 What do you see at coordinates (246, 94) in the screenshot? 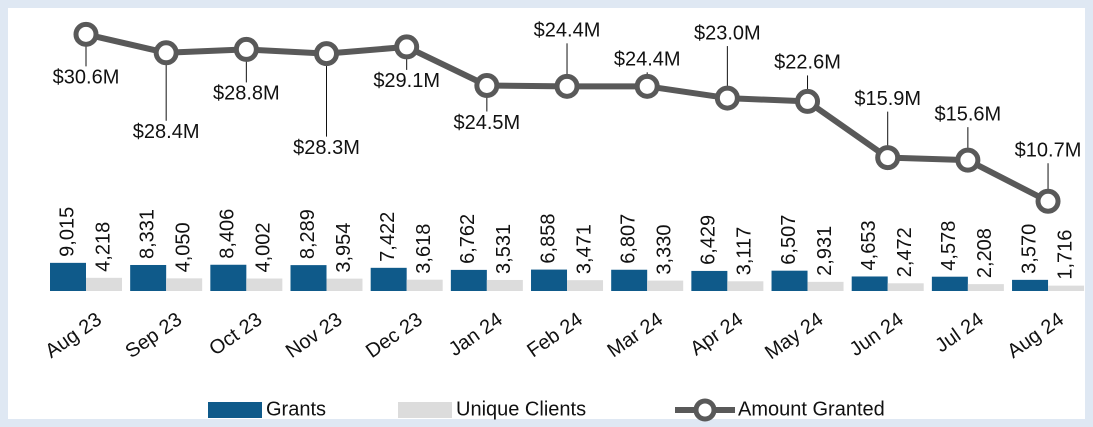
I see `line-value-label: $28.8M` at bounding box center [246, 94].